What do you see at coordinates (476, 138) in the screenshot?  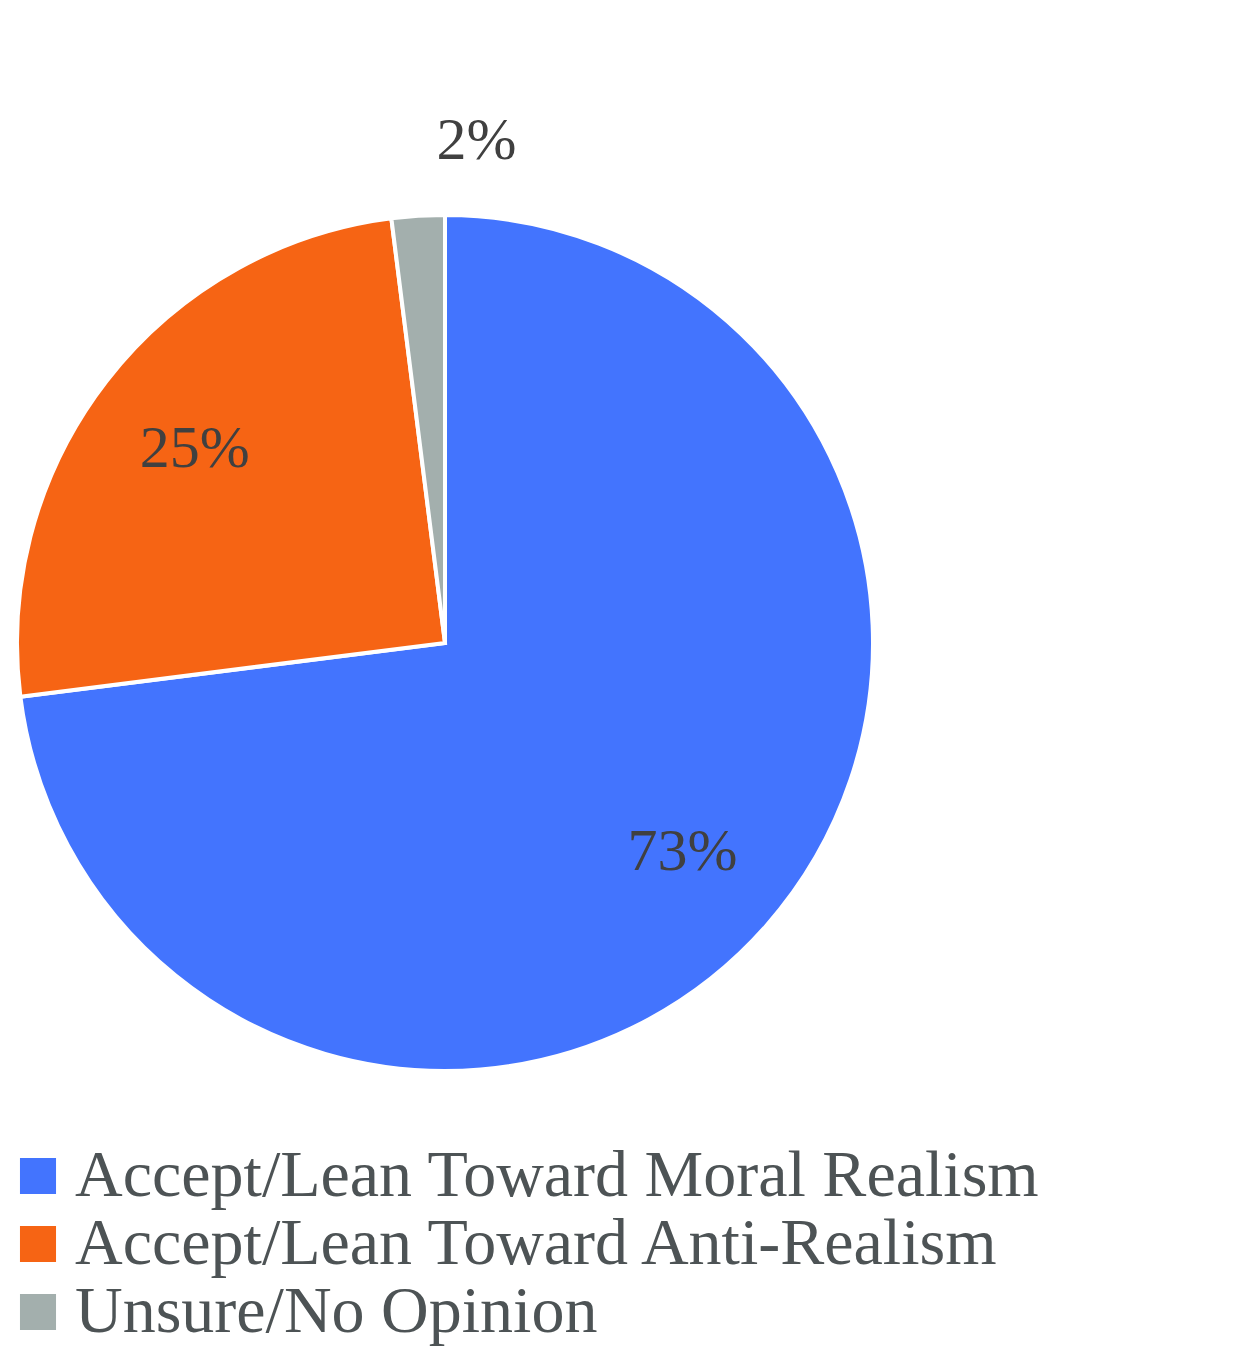 I see `data-label: 2%` at bounding box center [476, 138].